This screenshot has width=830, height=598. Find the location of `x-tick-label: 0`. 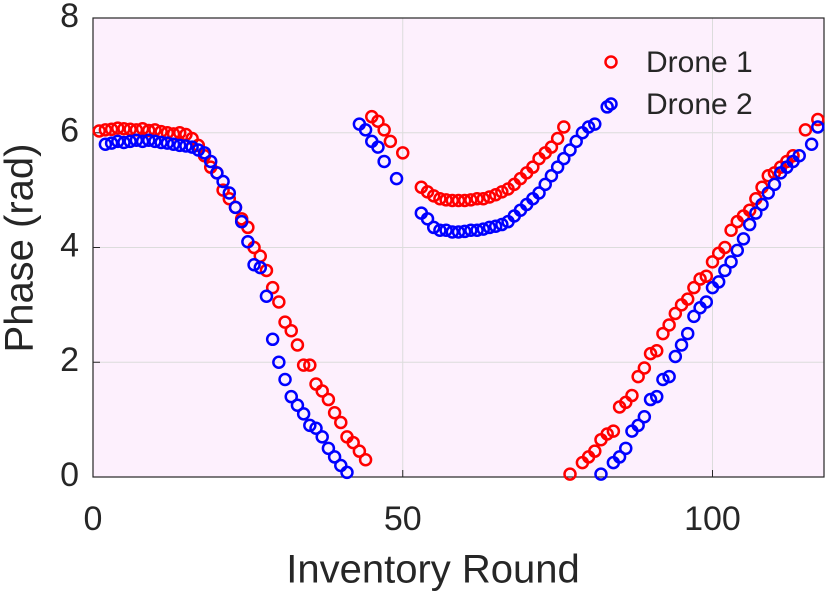

x-tick-label: 0 is located at coordinates (93, 519).